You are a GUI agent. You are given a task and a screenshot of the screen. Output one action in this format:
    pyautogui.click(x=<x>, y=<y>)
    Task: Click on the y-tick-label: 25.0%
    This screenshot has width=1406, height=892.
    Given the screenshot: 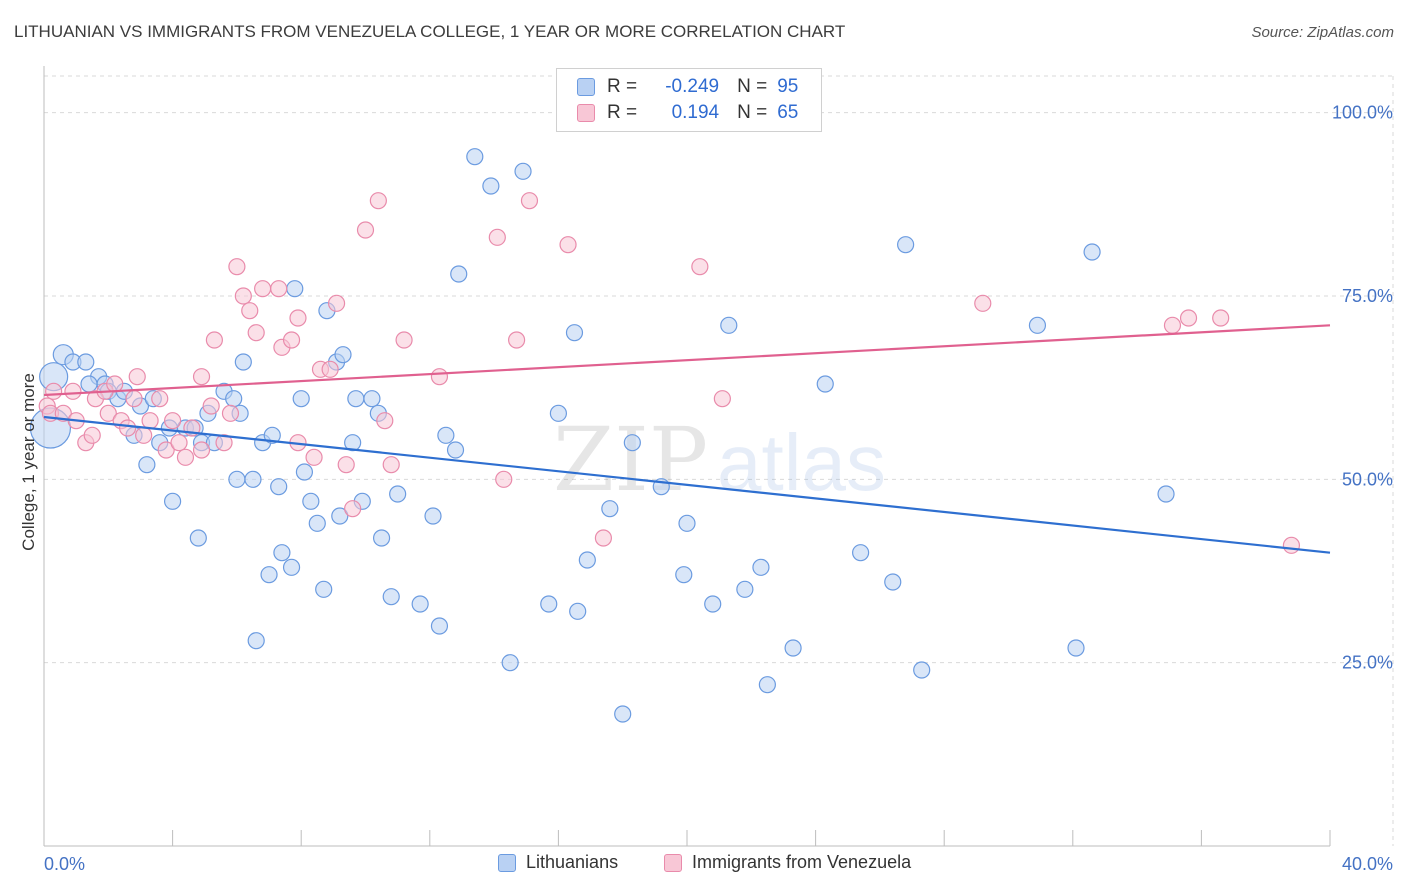 What is the action you would take?
    pyautogui.click(x=1367, y=663)
    